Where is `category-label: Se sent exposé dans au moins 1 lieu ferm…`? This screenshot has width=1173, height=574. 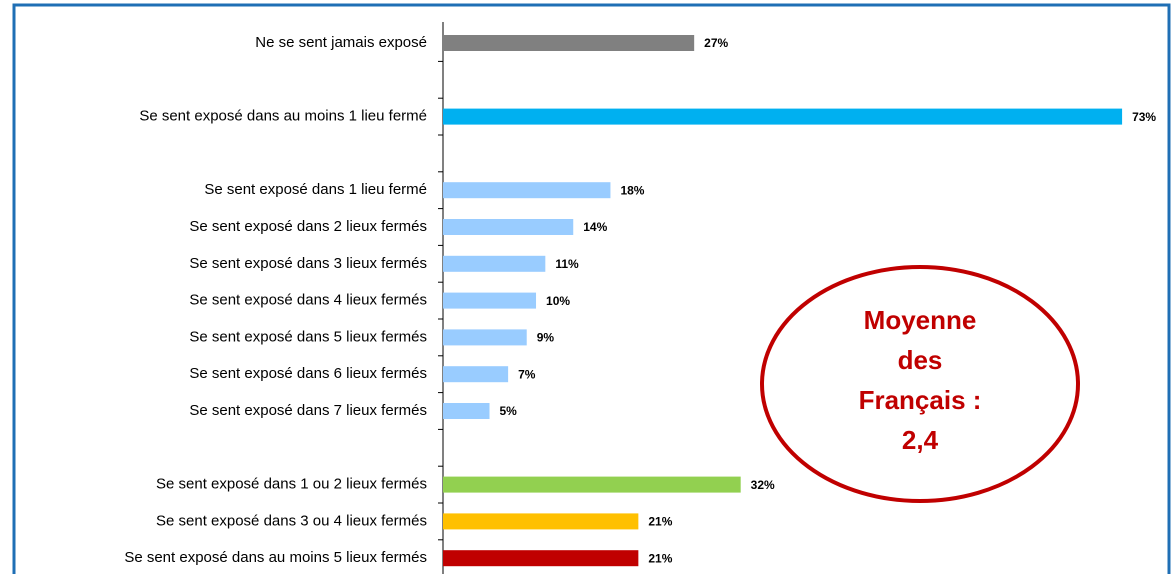
category-label: Se sent exposé dans au moins 1 lieu ferm… is located at coordinates (283, 116).